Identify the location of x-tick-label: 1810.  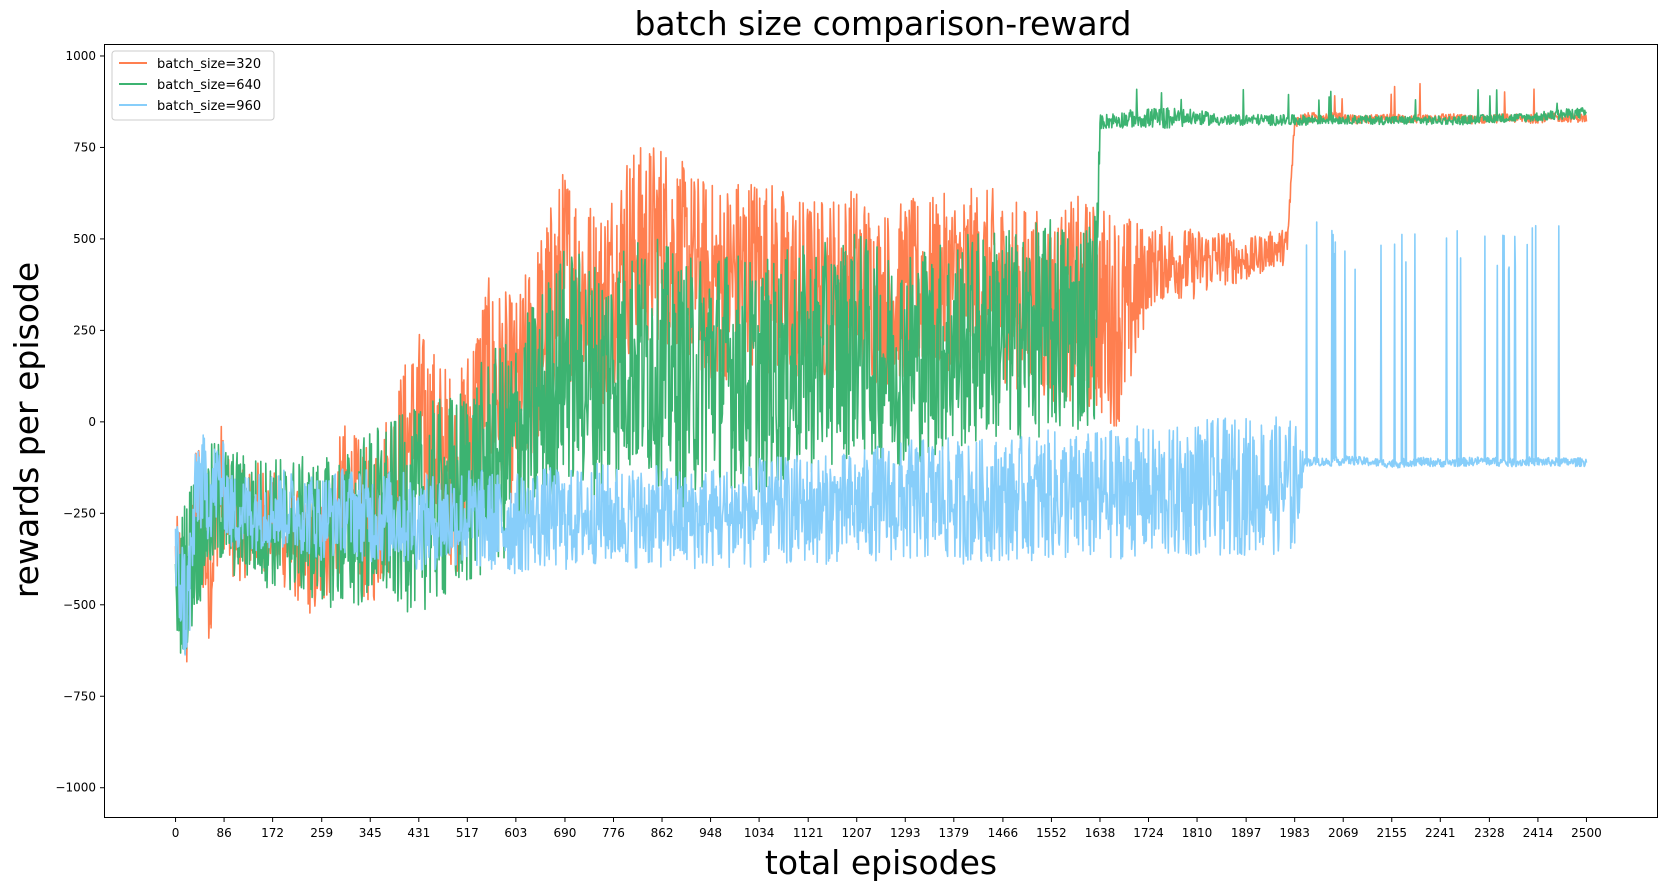
(1197, 833).